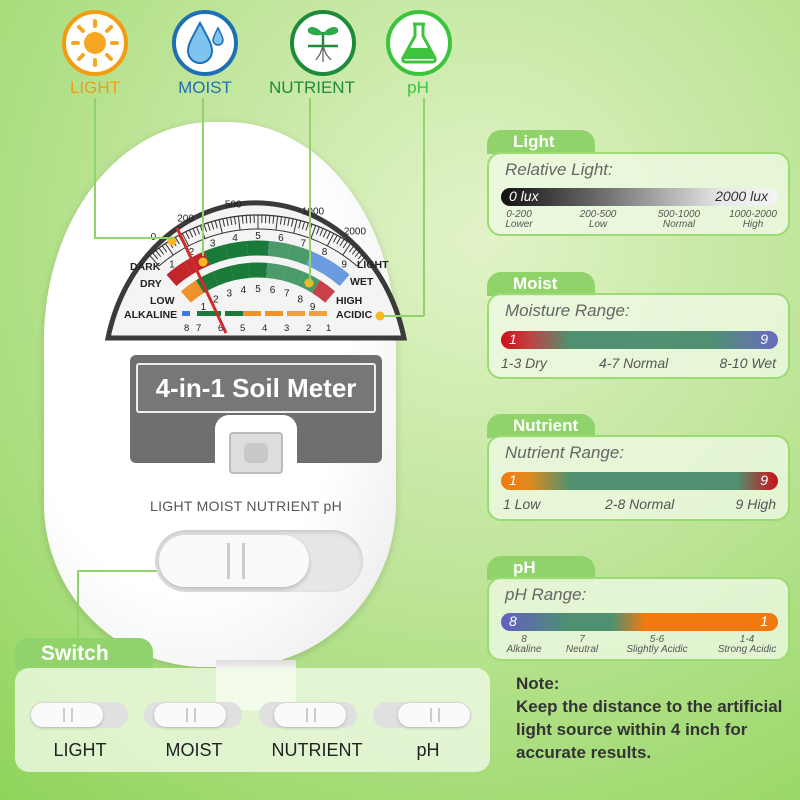 This screenshot has height=800, width=800. I want to click on meter-needle, so click(201, 280).